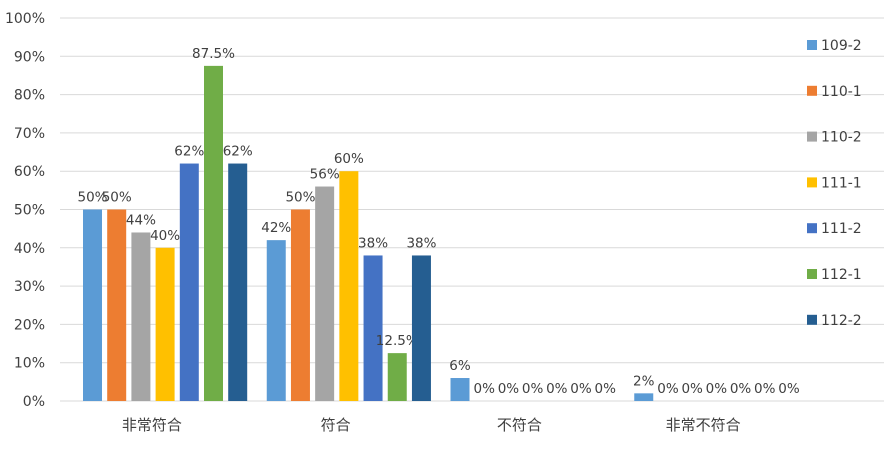 The height and width of the screenshot is (452, 896). What do you see at coordinates (29, 249) in the screenshot?
I see `y-tick-label: 40%` at bounding box center [29, 249].